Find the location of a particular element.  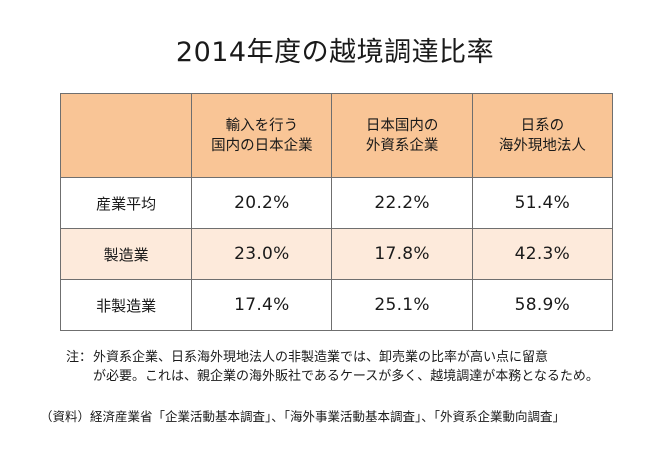

table-cell: 17.8% is located at coordinates (402, 254).